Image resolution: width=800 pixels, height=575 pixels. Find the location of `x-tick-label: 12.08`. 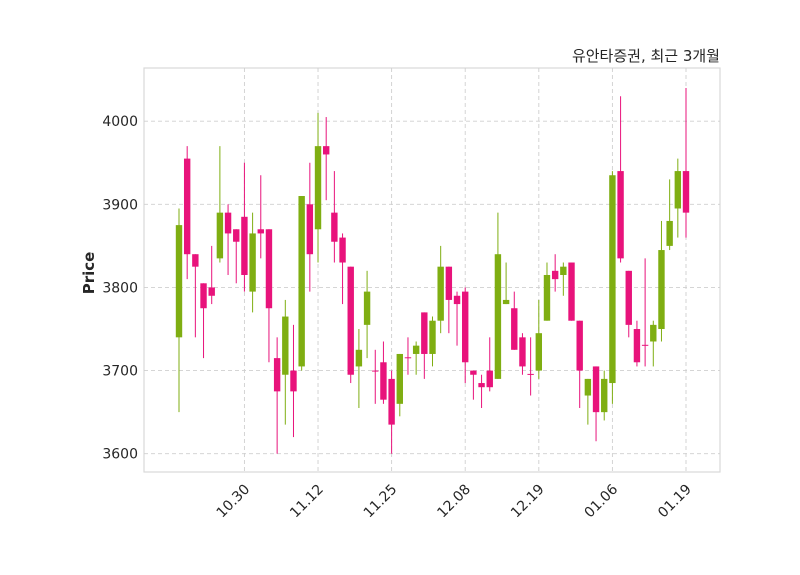

x-tick-label: 12.08 is located at coordinates (454, 502).